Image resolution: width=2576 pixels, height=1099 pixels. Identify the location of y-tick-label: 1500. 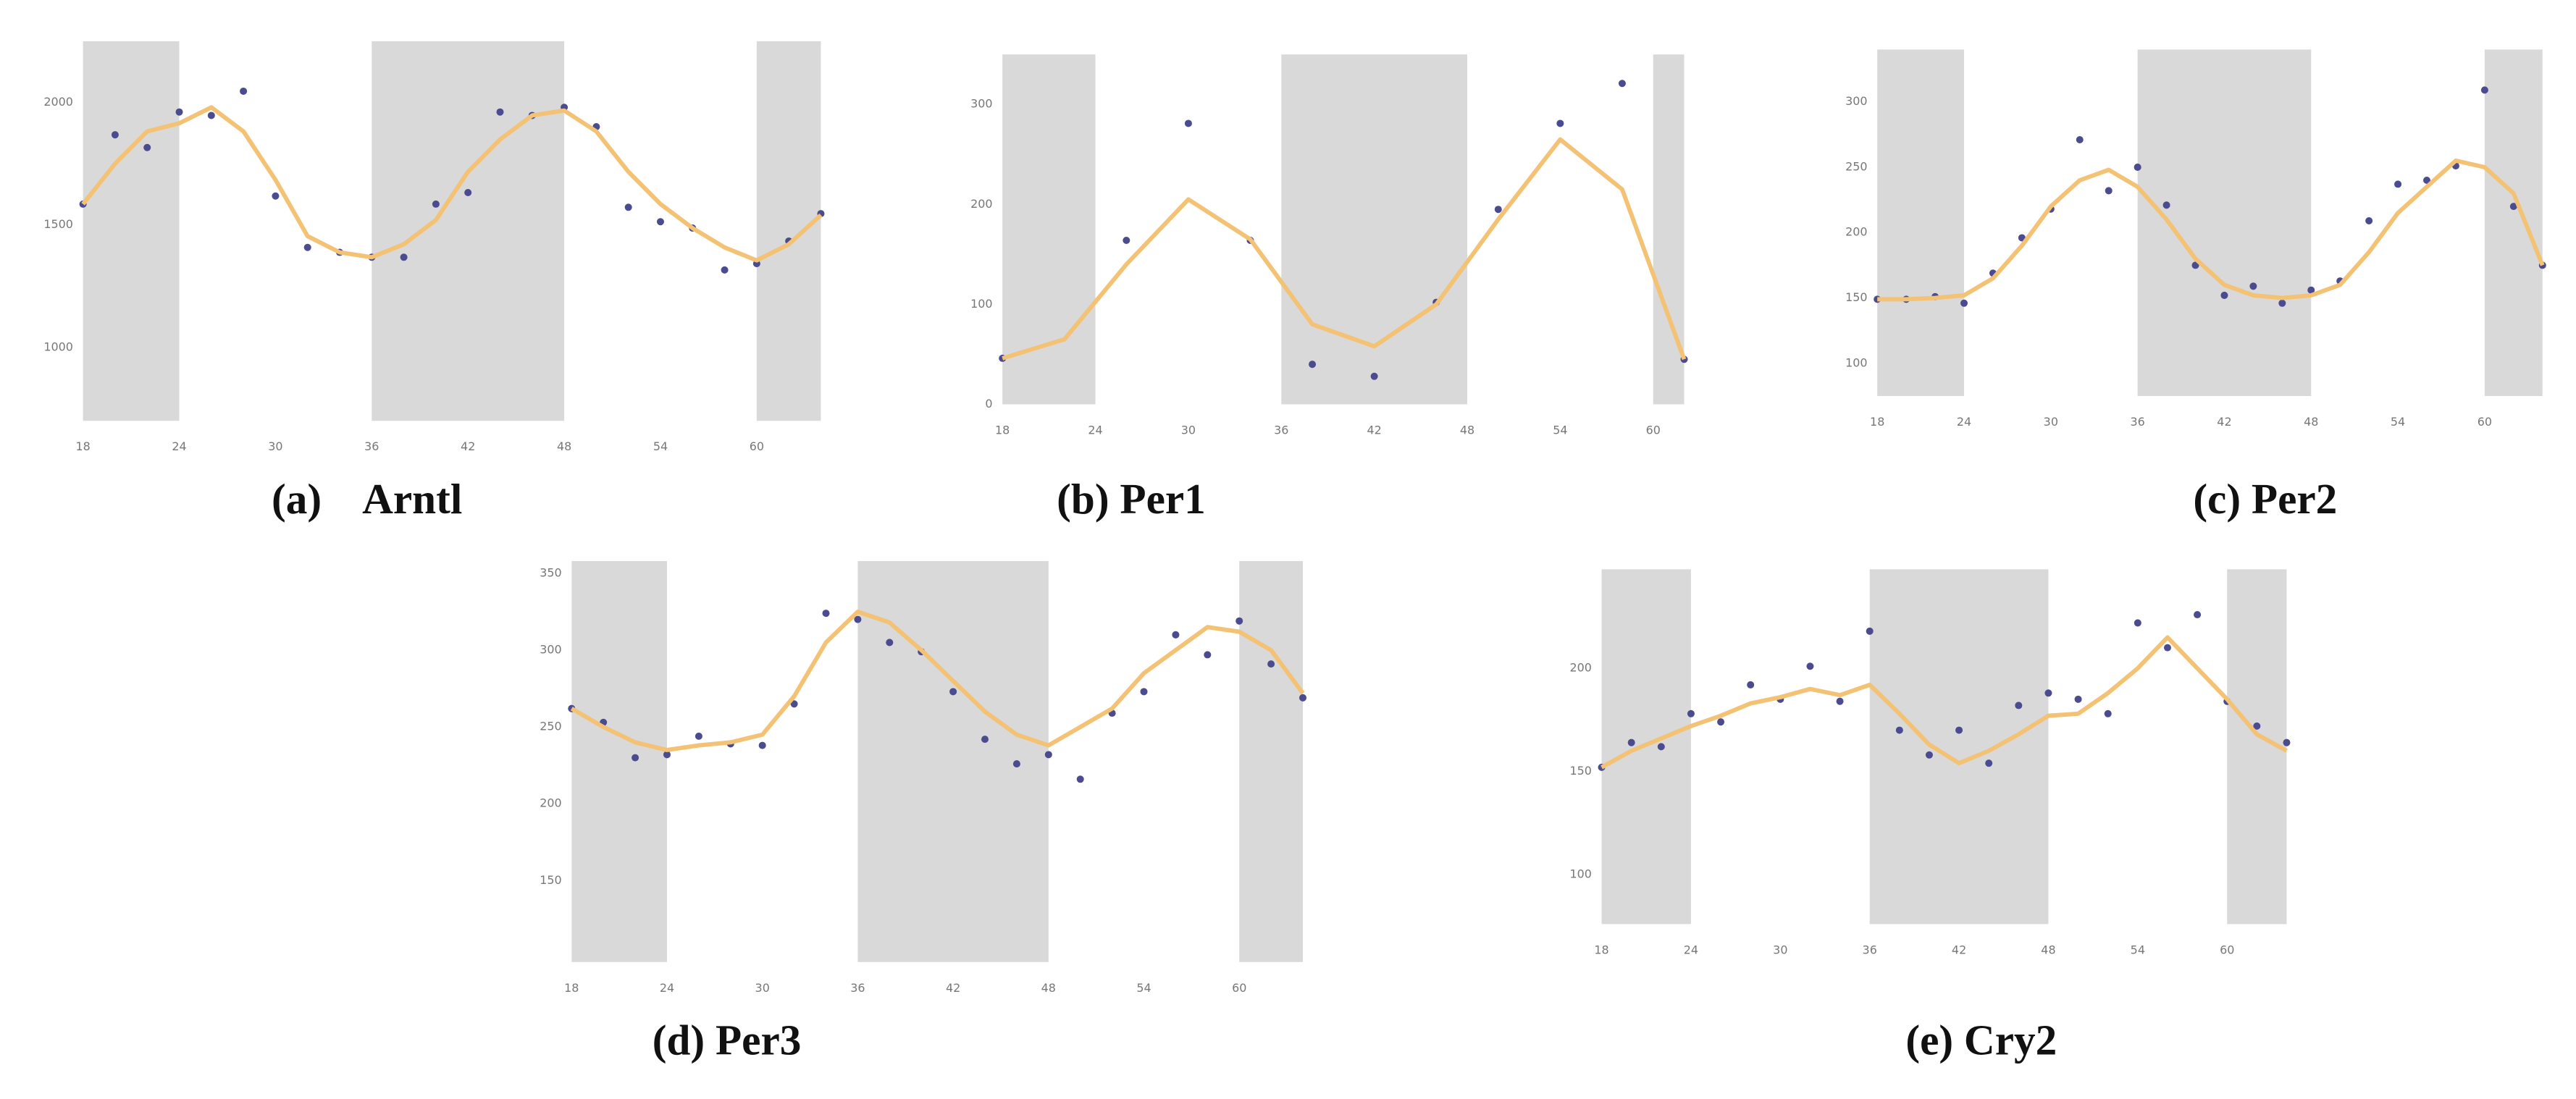
(58, 224).